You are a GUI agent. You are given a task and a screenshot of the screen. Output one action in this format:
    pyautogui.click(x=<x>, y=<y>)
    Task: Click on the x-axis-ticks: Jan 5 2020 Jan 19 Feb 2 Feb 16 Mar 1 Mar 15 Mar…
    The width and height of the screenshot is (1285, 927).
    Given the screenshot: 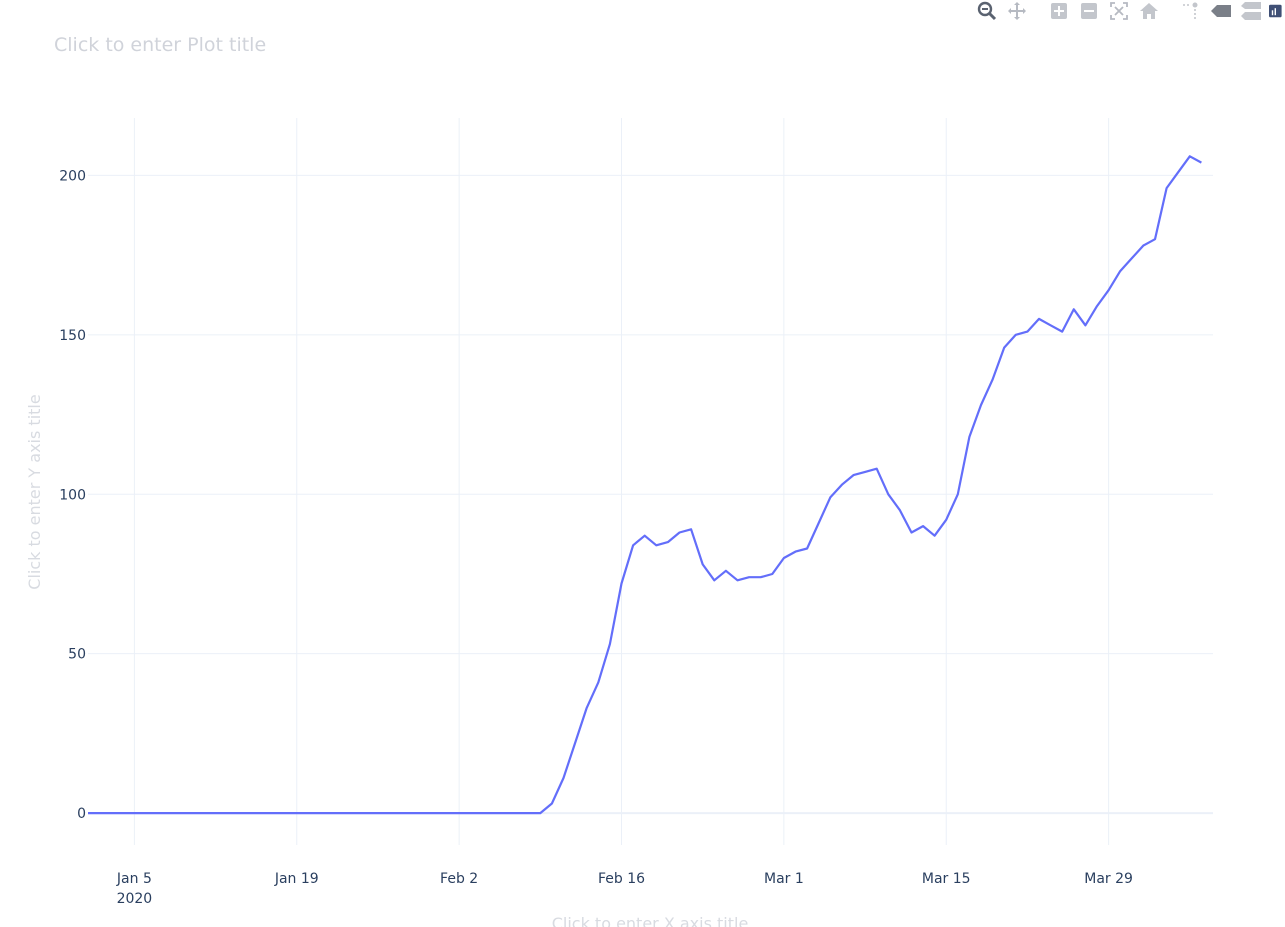 What is the action you would take?
    pyautogui.click(x=624, y=889)
    